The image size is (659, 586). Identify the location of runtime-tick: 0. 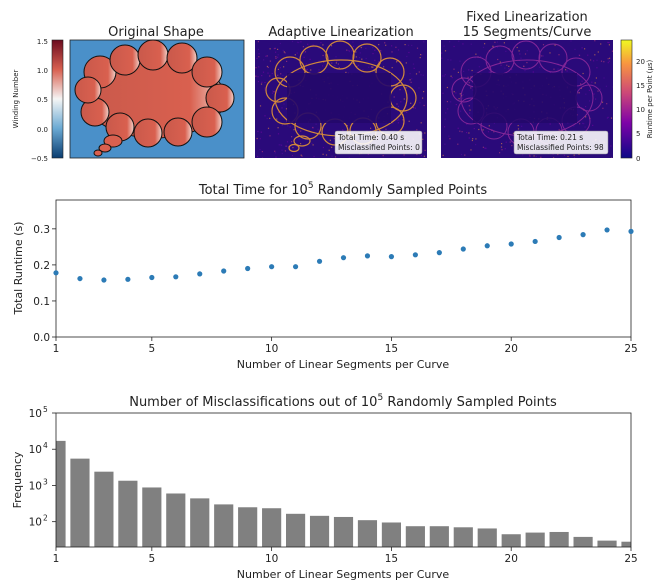
(638, 159).